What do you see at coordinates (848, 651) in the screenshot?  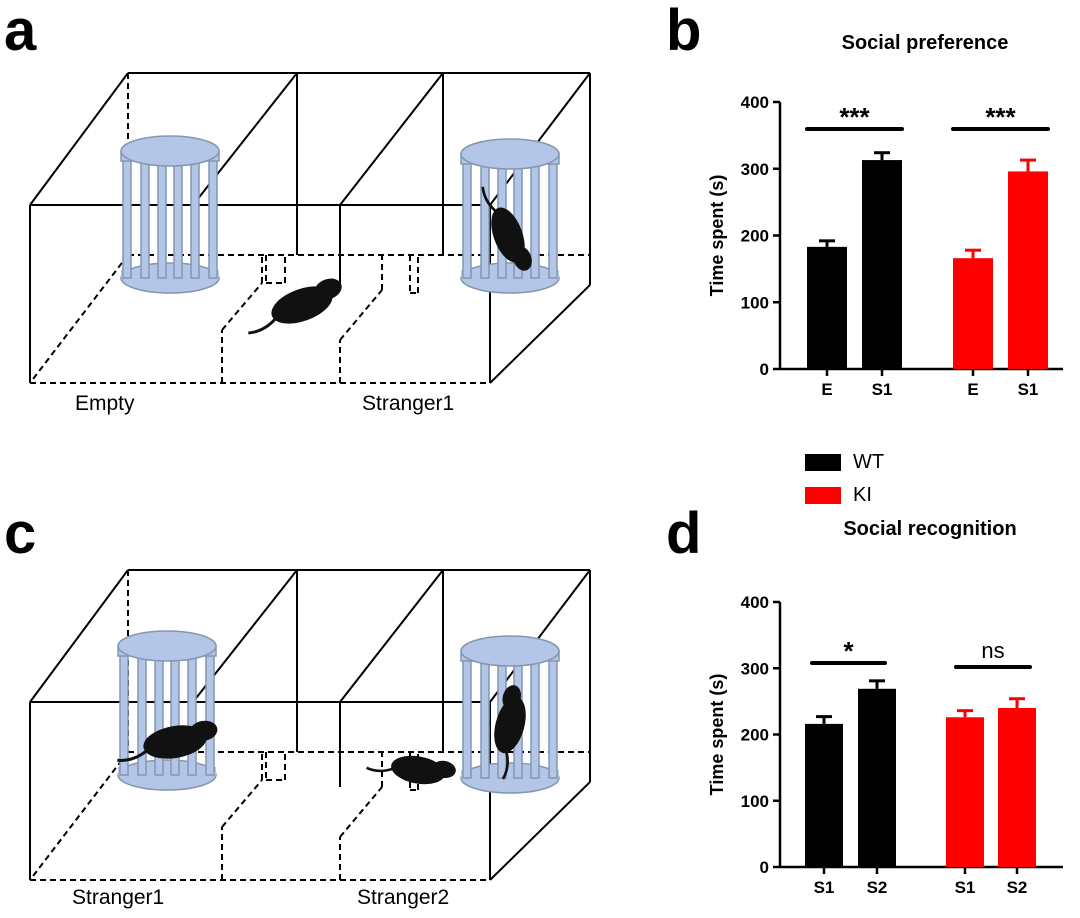 I see `significance-label: *` at bounding box center [848, 651].